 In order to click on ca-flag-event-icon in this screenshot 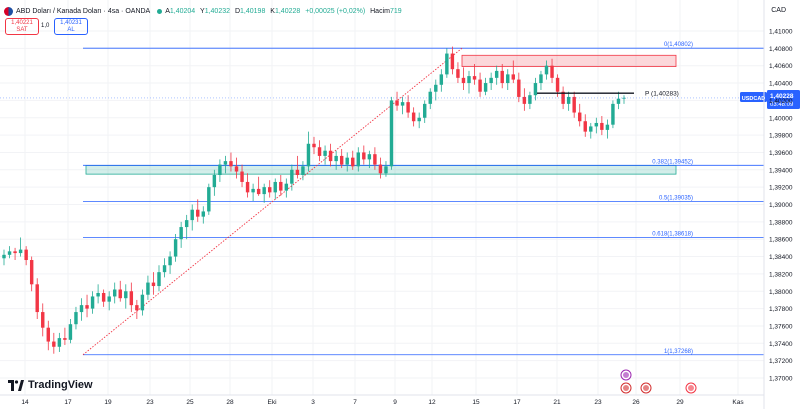, I will do `click(691, 388)`.